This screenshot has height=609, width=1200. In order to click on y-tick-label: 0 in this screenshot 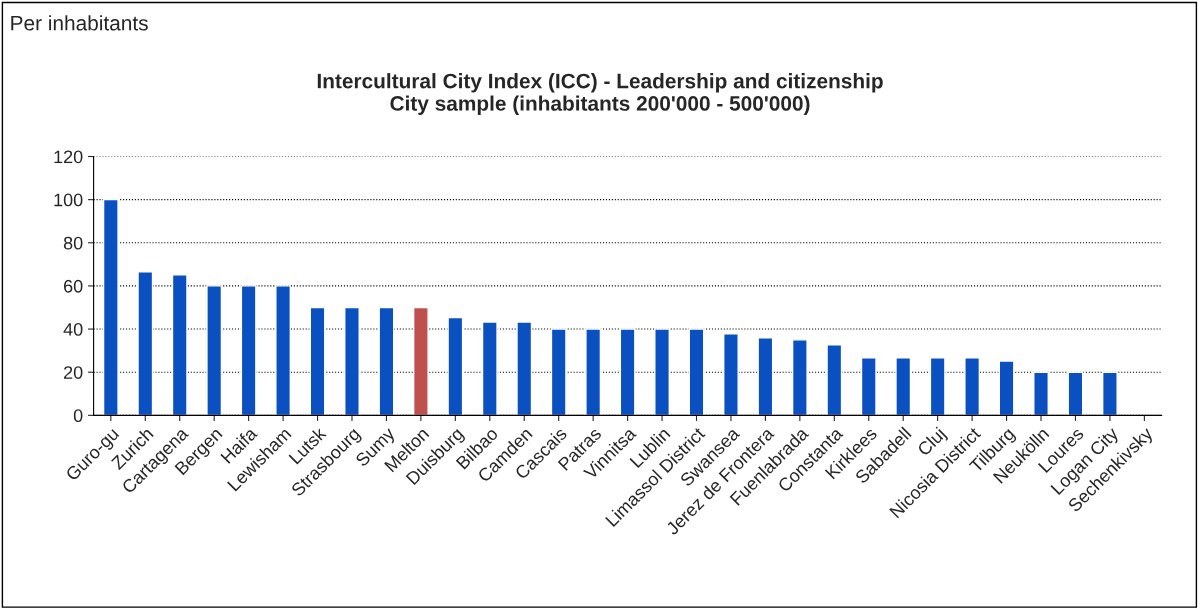, I will do `click(78, 416)`.